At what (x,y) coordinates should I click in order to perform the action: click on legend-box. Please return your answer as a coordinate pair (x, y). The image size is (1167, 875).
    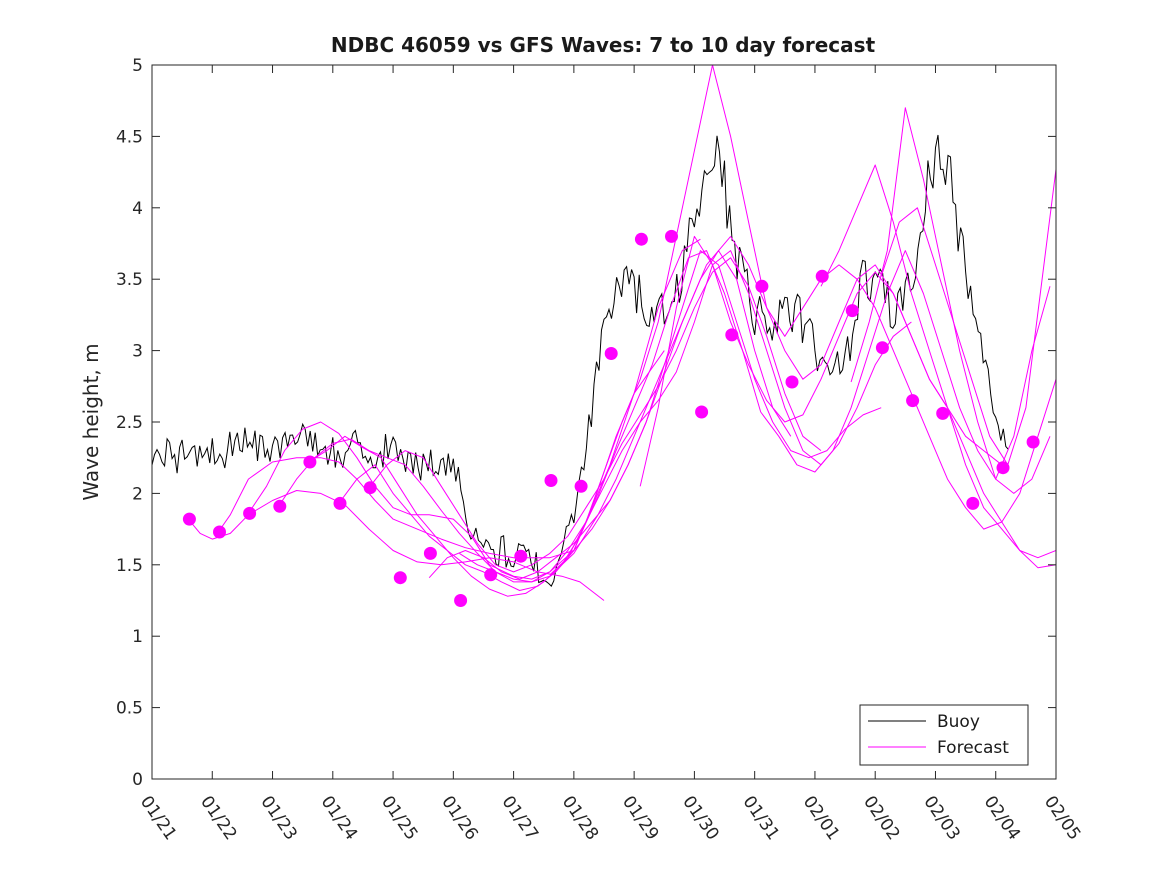
    Looking at the image, I should click on (944, 735).